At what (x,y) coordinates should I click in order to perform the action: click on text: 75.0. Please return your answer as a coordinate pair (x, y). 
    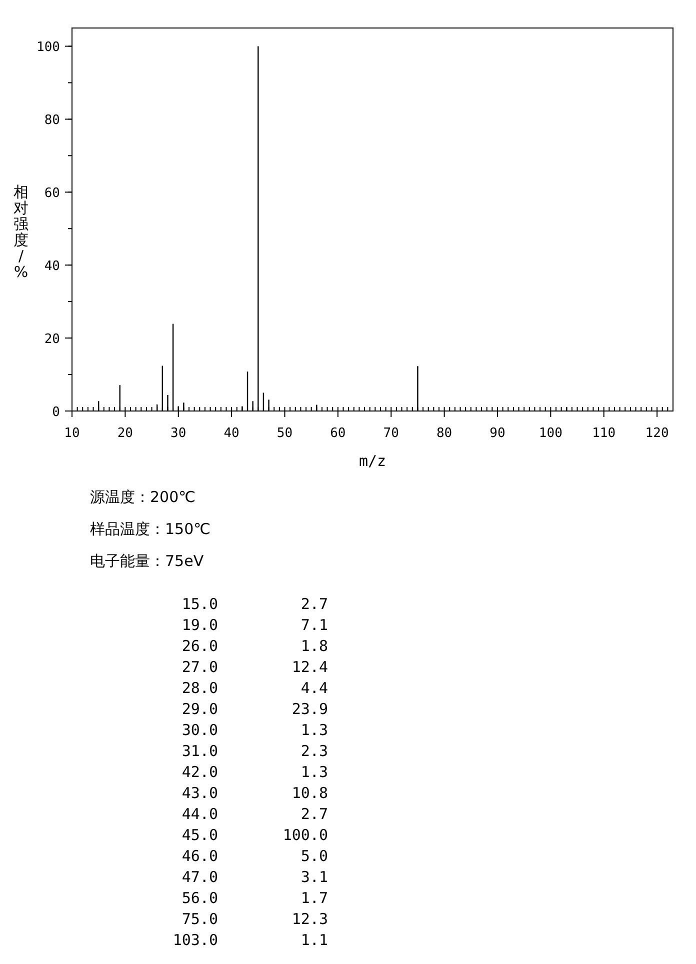
    Looking at the image, I should click on (200, 919).